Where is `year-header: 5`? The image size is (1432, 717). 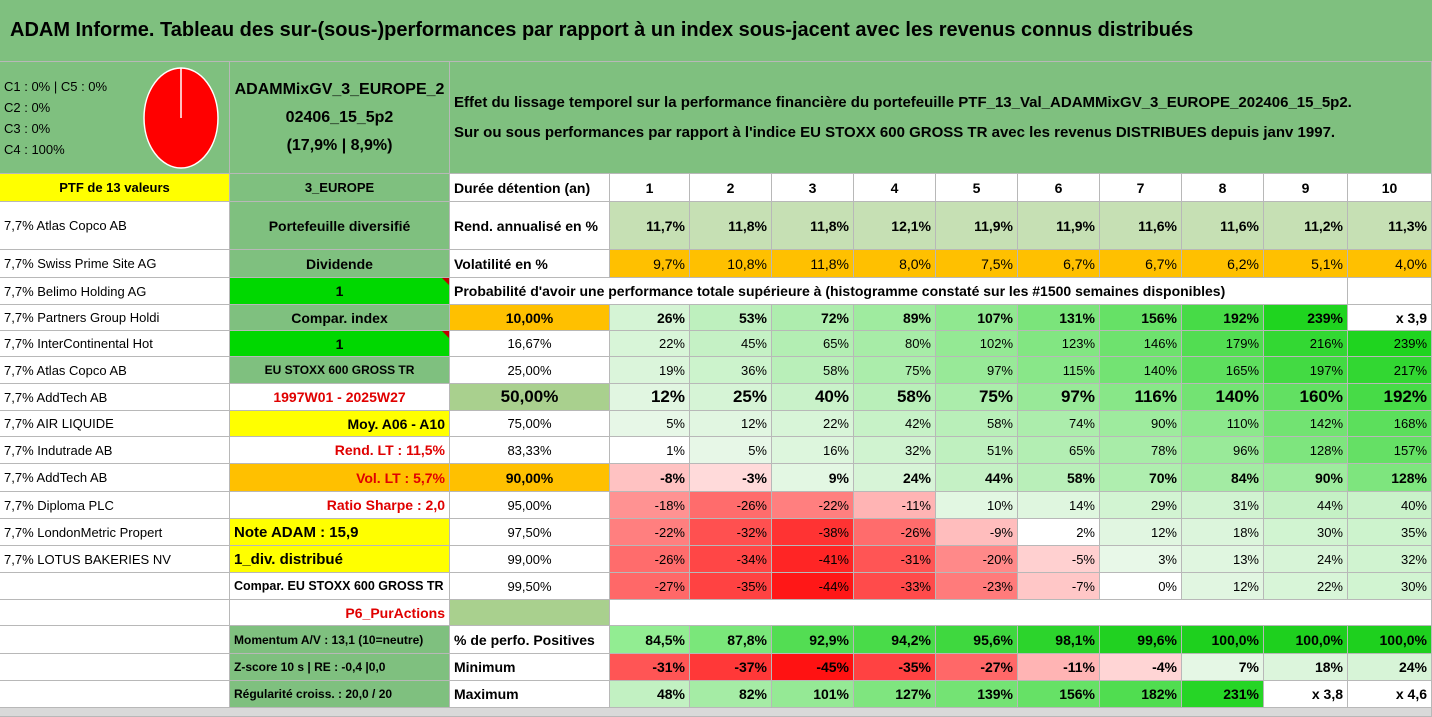 year-header: 5 is located at coordinates (977, 188).